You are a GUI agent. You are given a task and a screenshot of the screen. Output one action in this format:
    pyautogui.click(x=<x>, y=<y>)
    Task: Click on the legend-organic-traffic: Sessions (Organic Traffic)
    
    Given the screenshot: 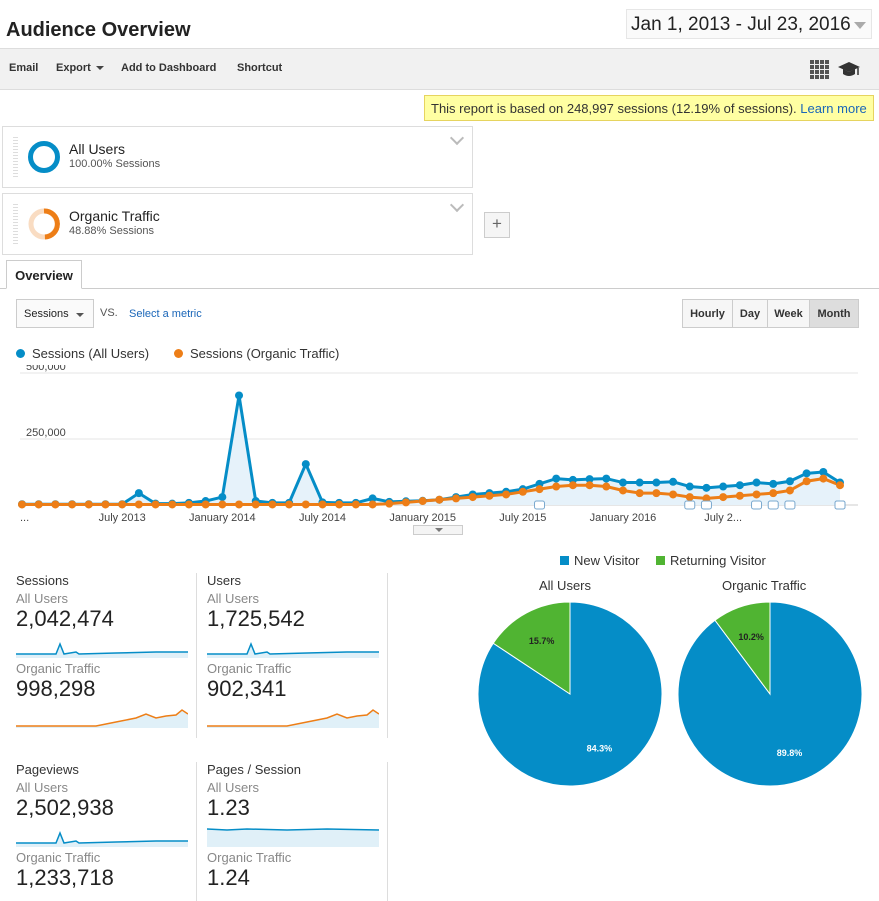 What is the action you would take?
    pyautogui.click(x=256, y=353)
    